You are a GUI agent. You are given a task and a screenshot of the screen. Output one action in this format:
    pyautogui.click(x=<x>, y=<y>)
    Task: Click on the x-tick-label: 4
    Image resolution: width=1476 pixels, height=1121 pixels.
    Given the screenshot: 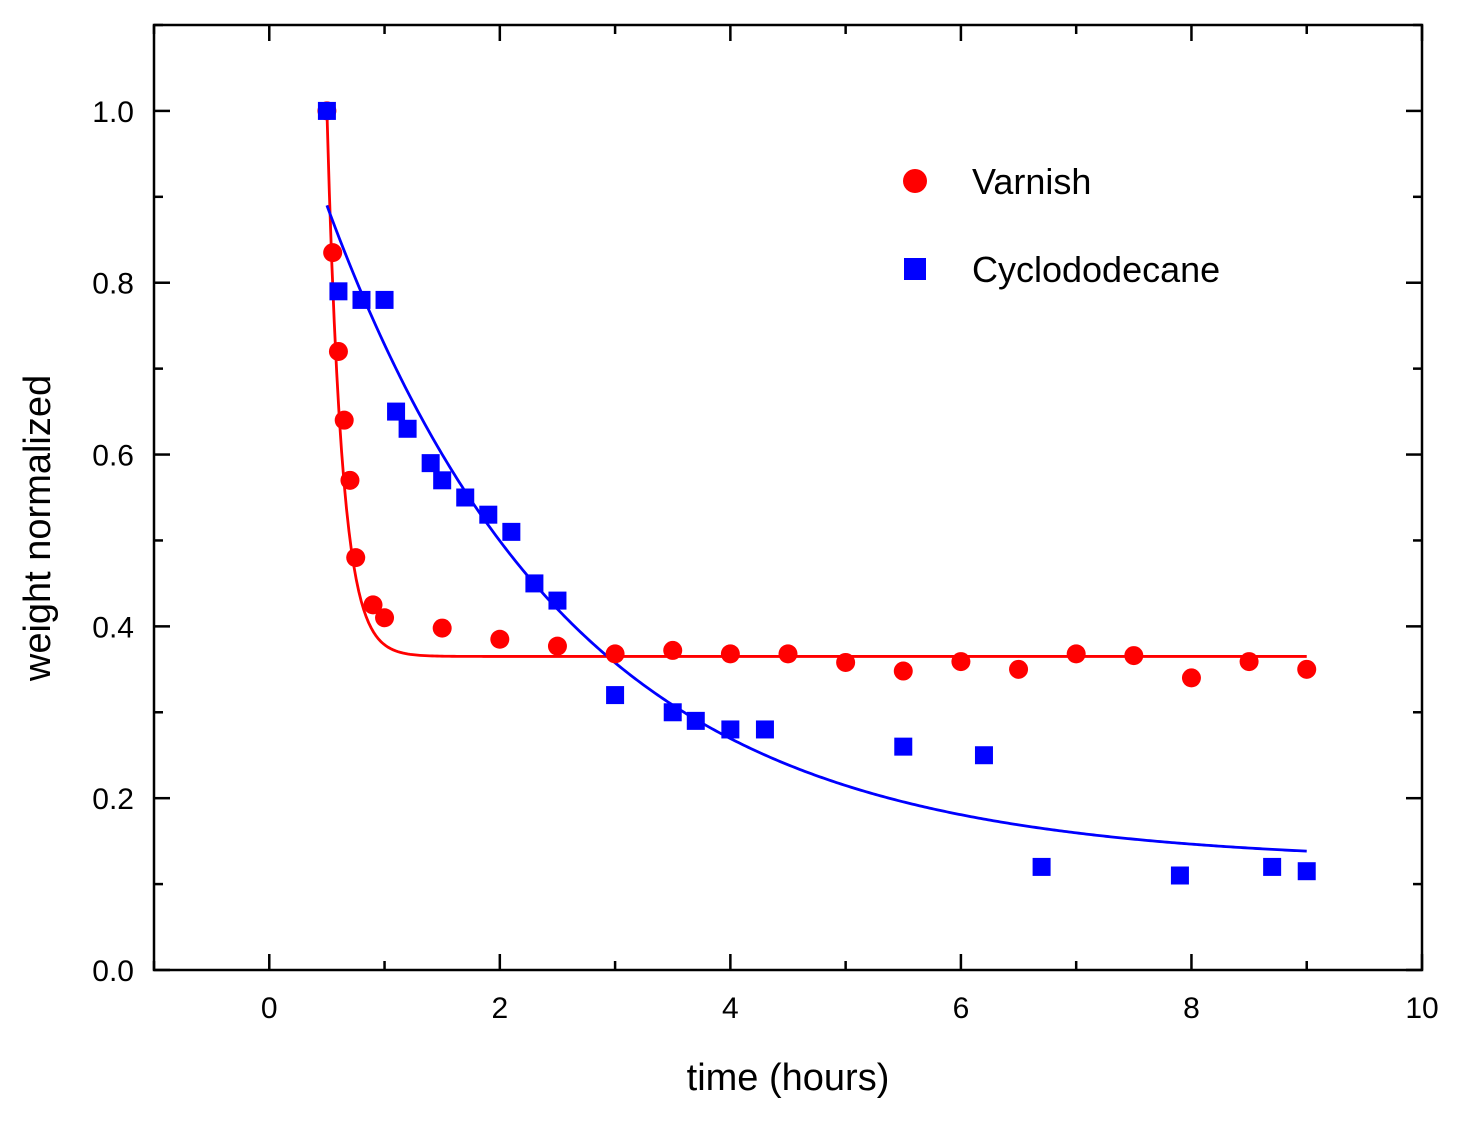 What is the action you would take?
    pyautogui.click(x=730, y=1008)
    